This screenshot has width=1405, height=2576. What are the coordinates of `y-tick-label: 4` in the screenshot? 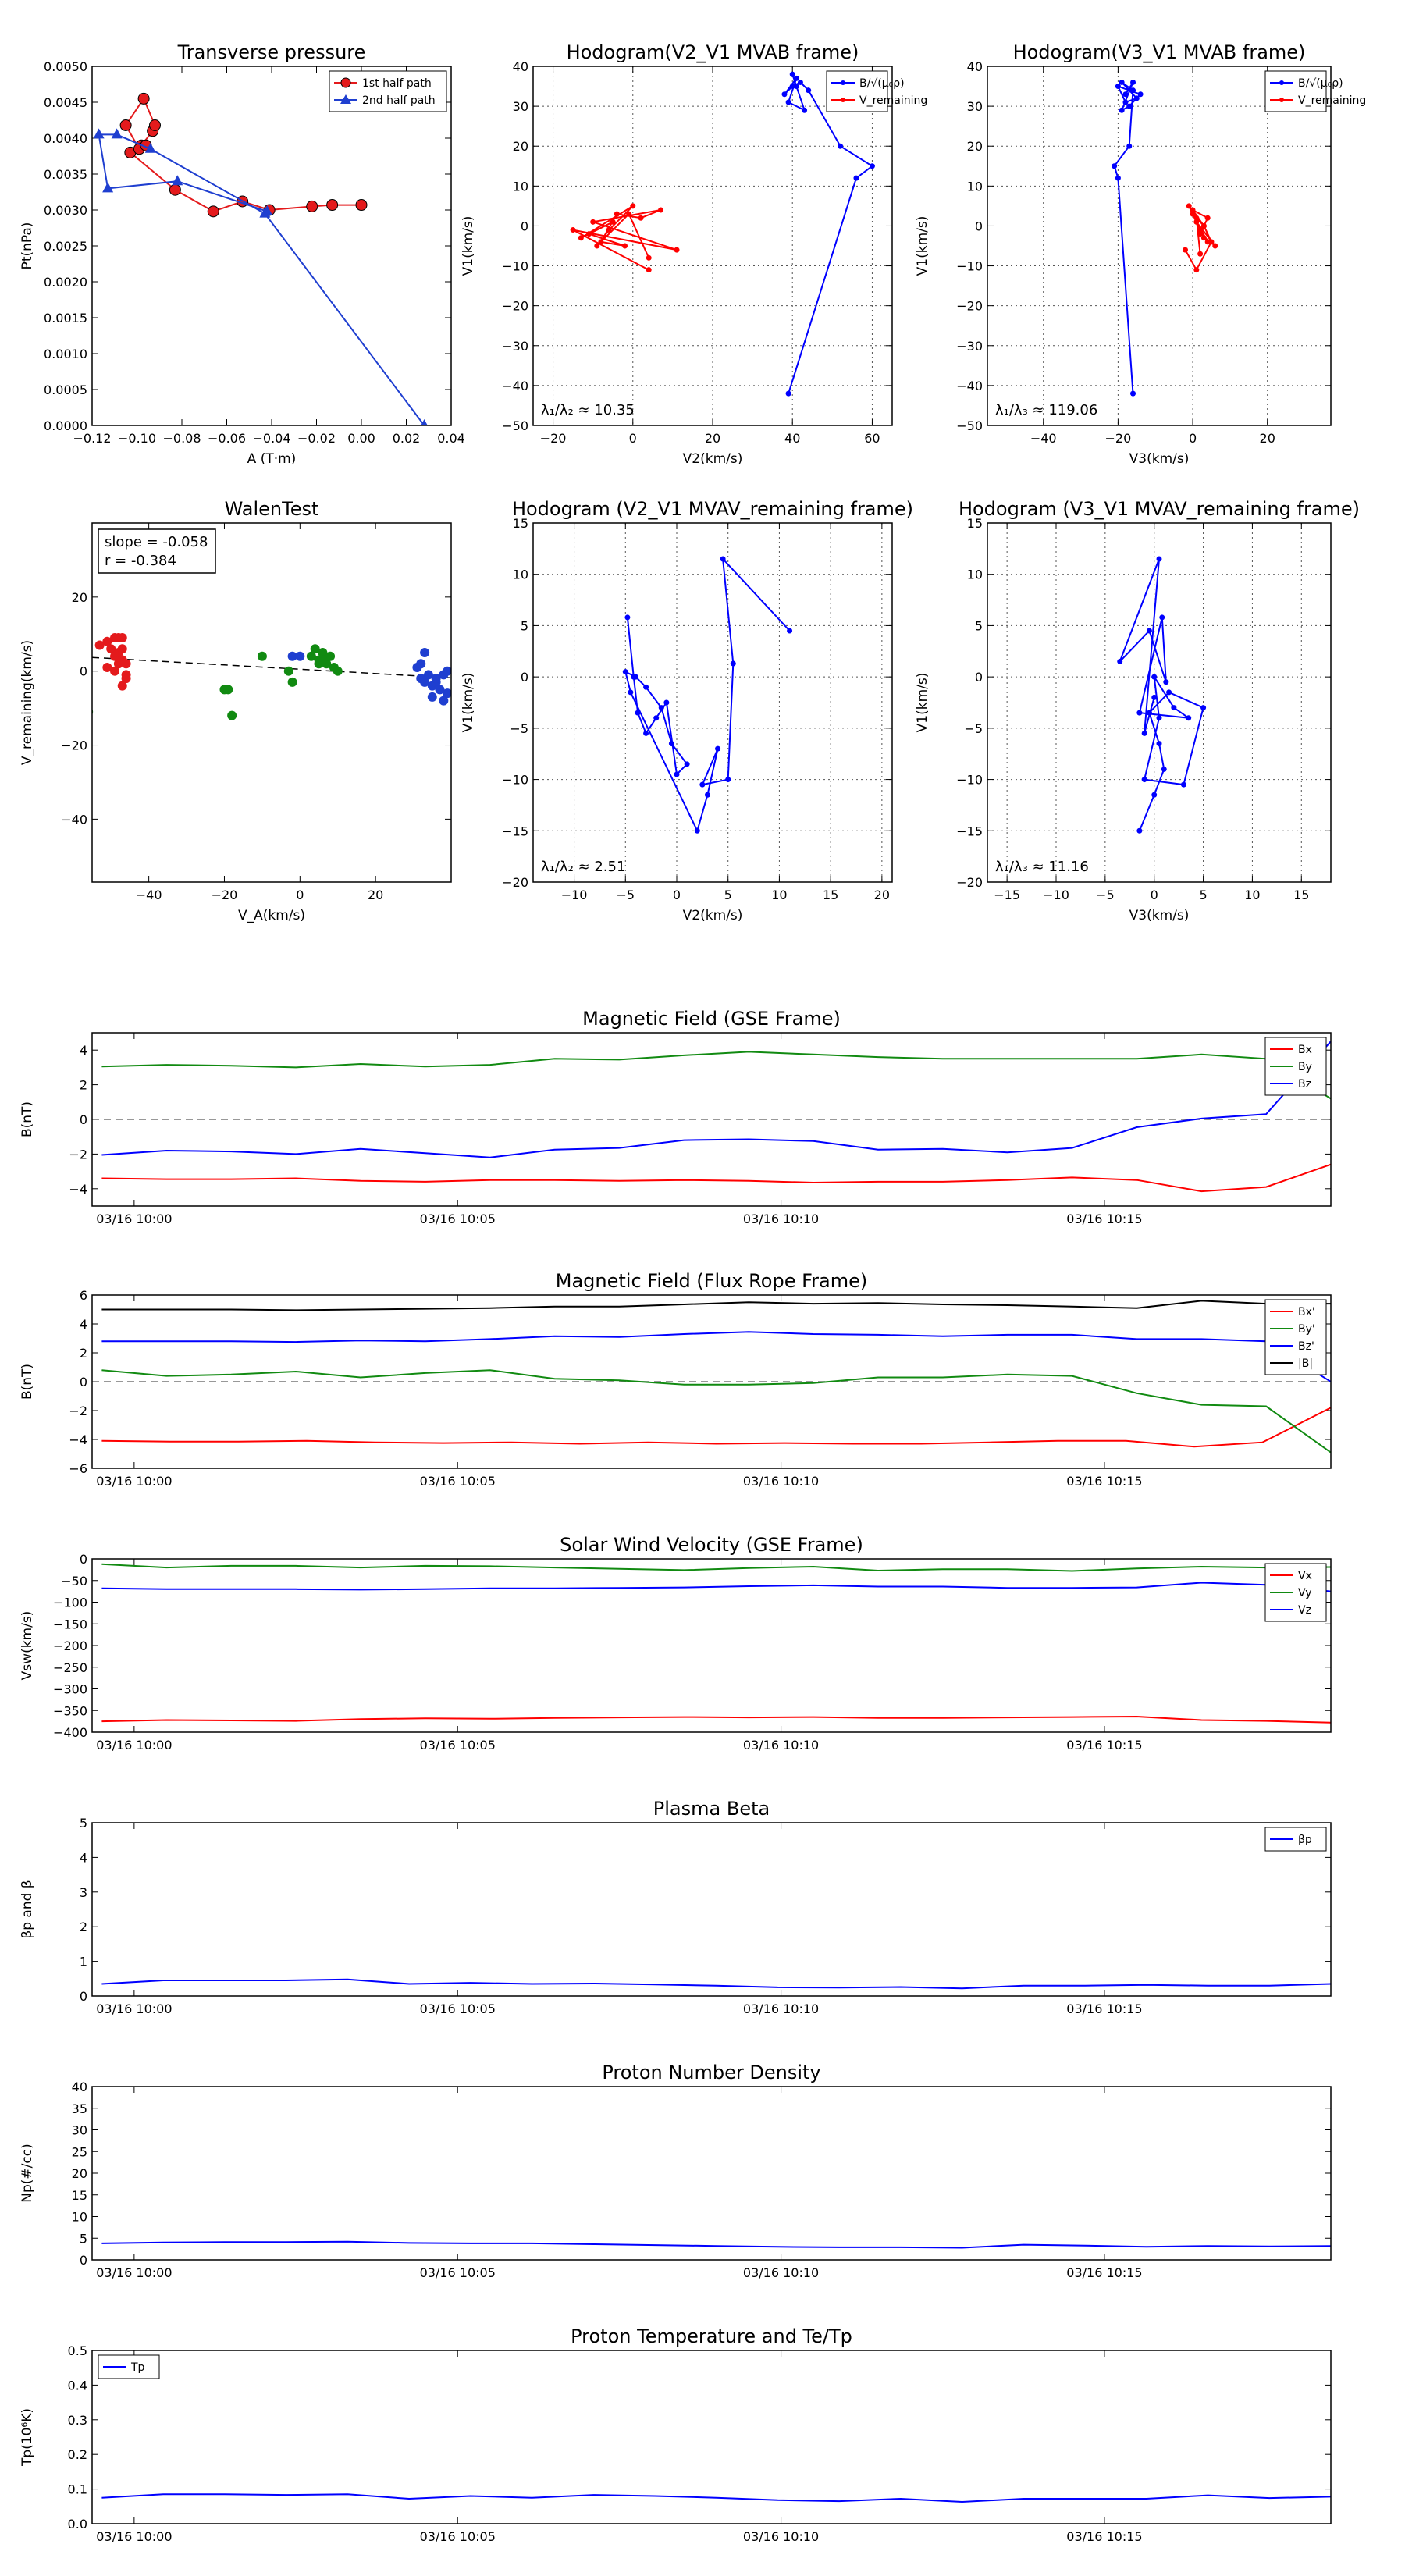 It's located at (84, 1050).